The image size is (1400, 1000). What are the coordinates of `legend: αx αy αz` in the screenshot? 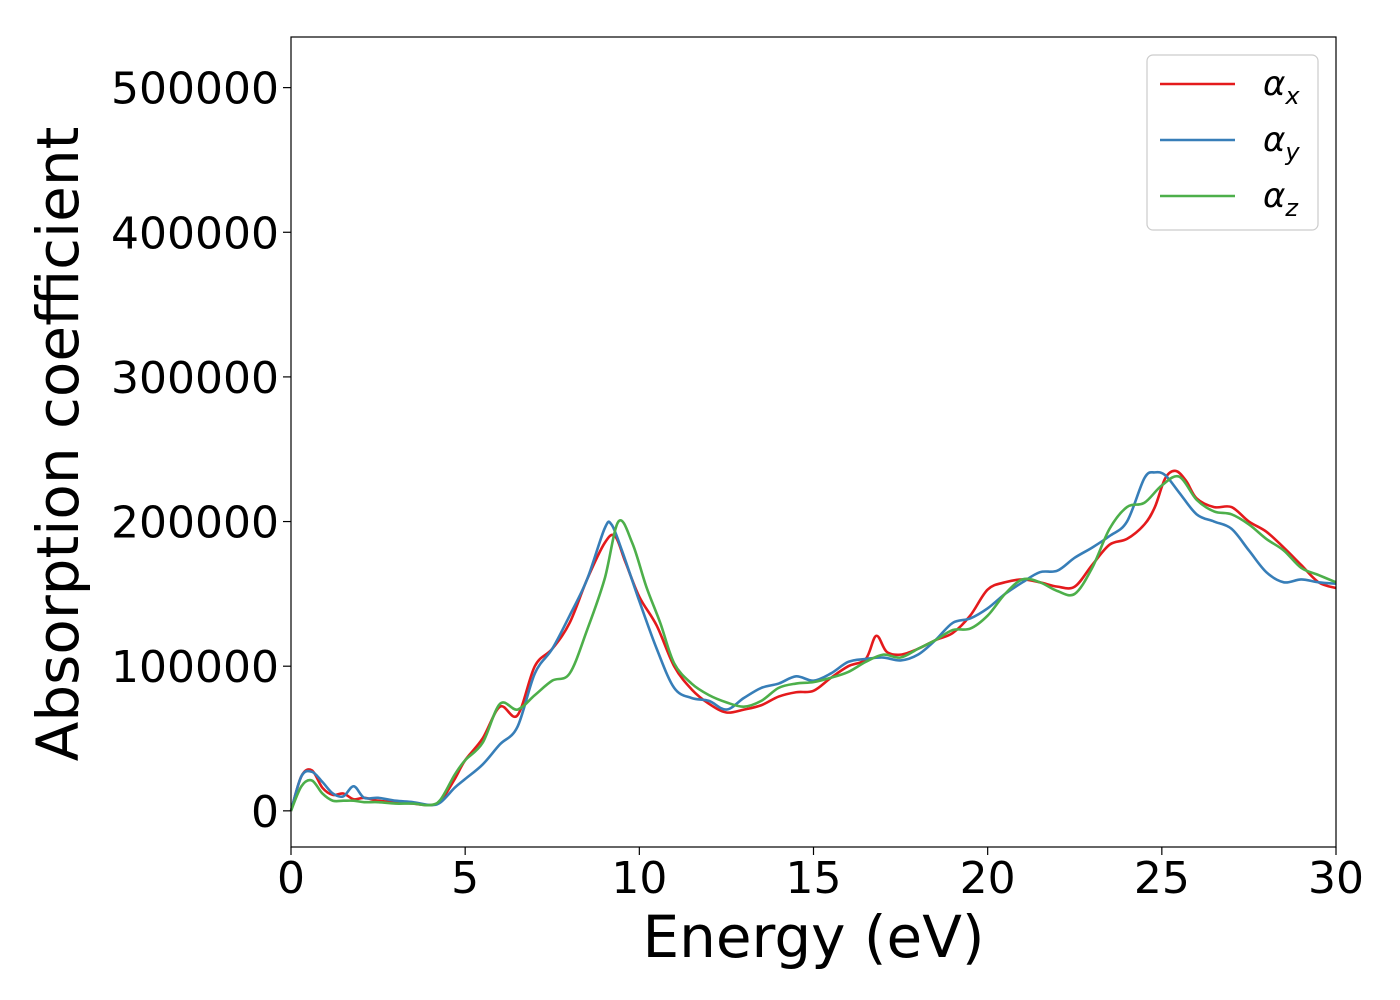 It's located at (1232, 142).